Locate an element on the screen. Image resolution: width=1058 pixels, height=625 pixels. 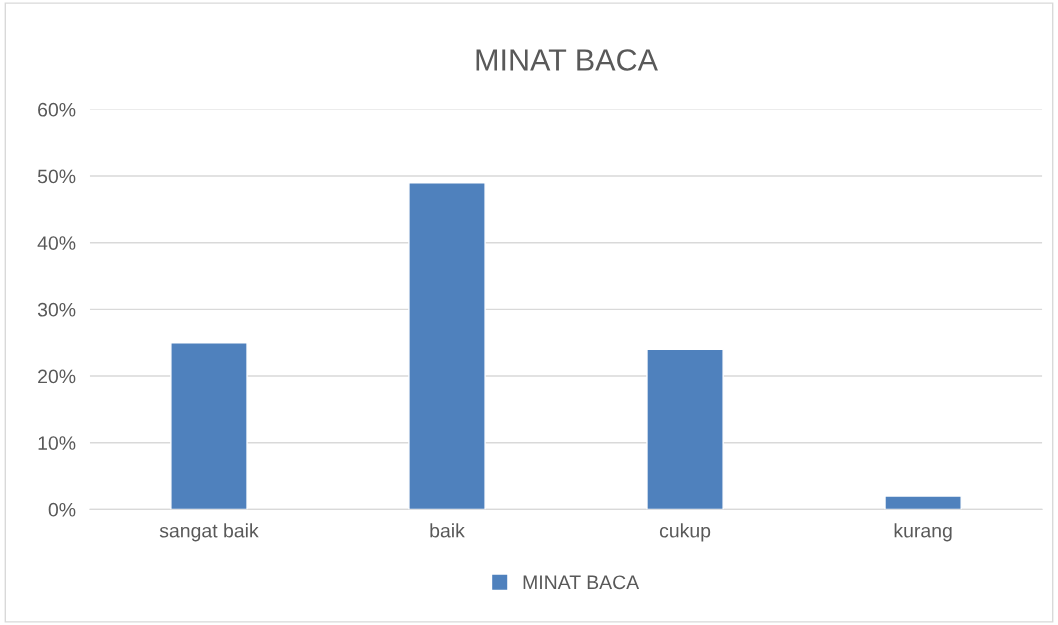
x-tick-label: kurang is located at coordinates (923, 532).